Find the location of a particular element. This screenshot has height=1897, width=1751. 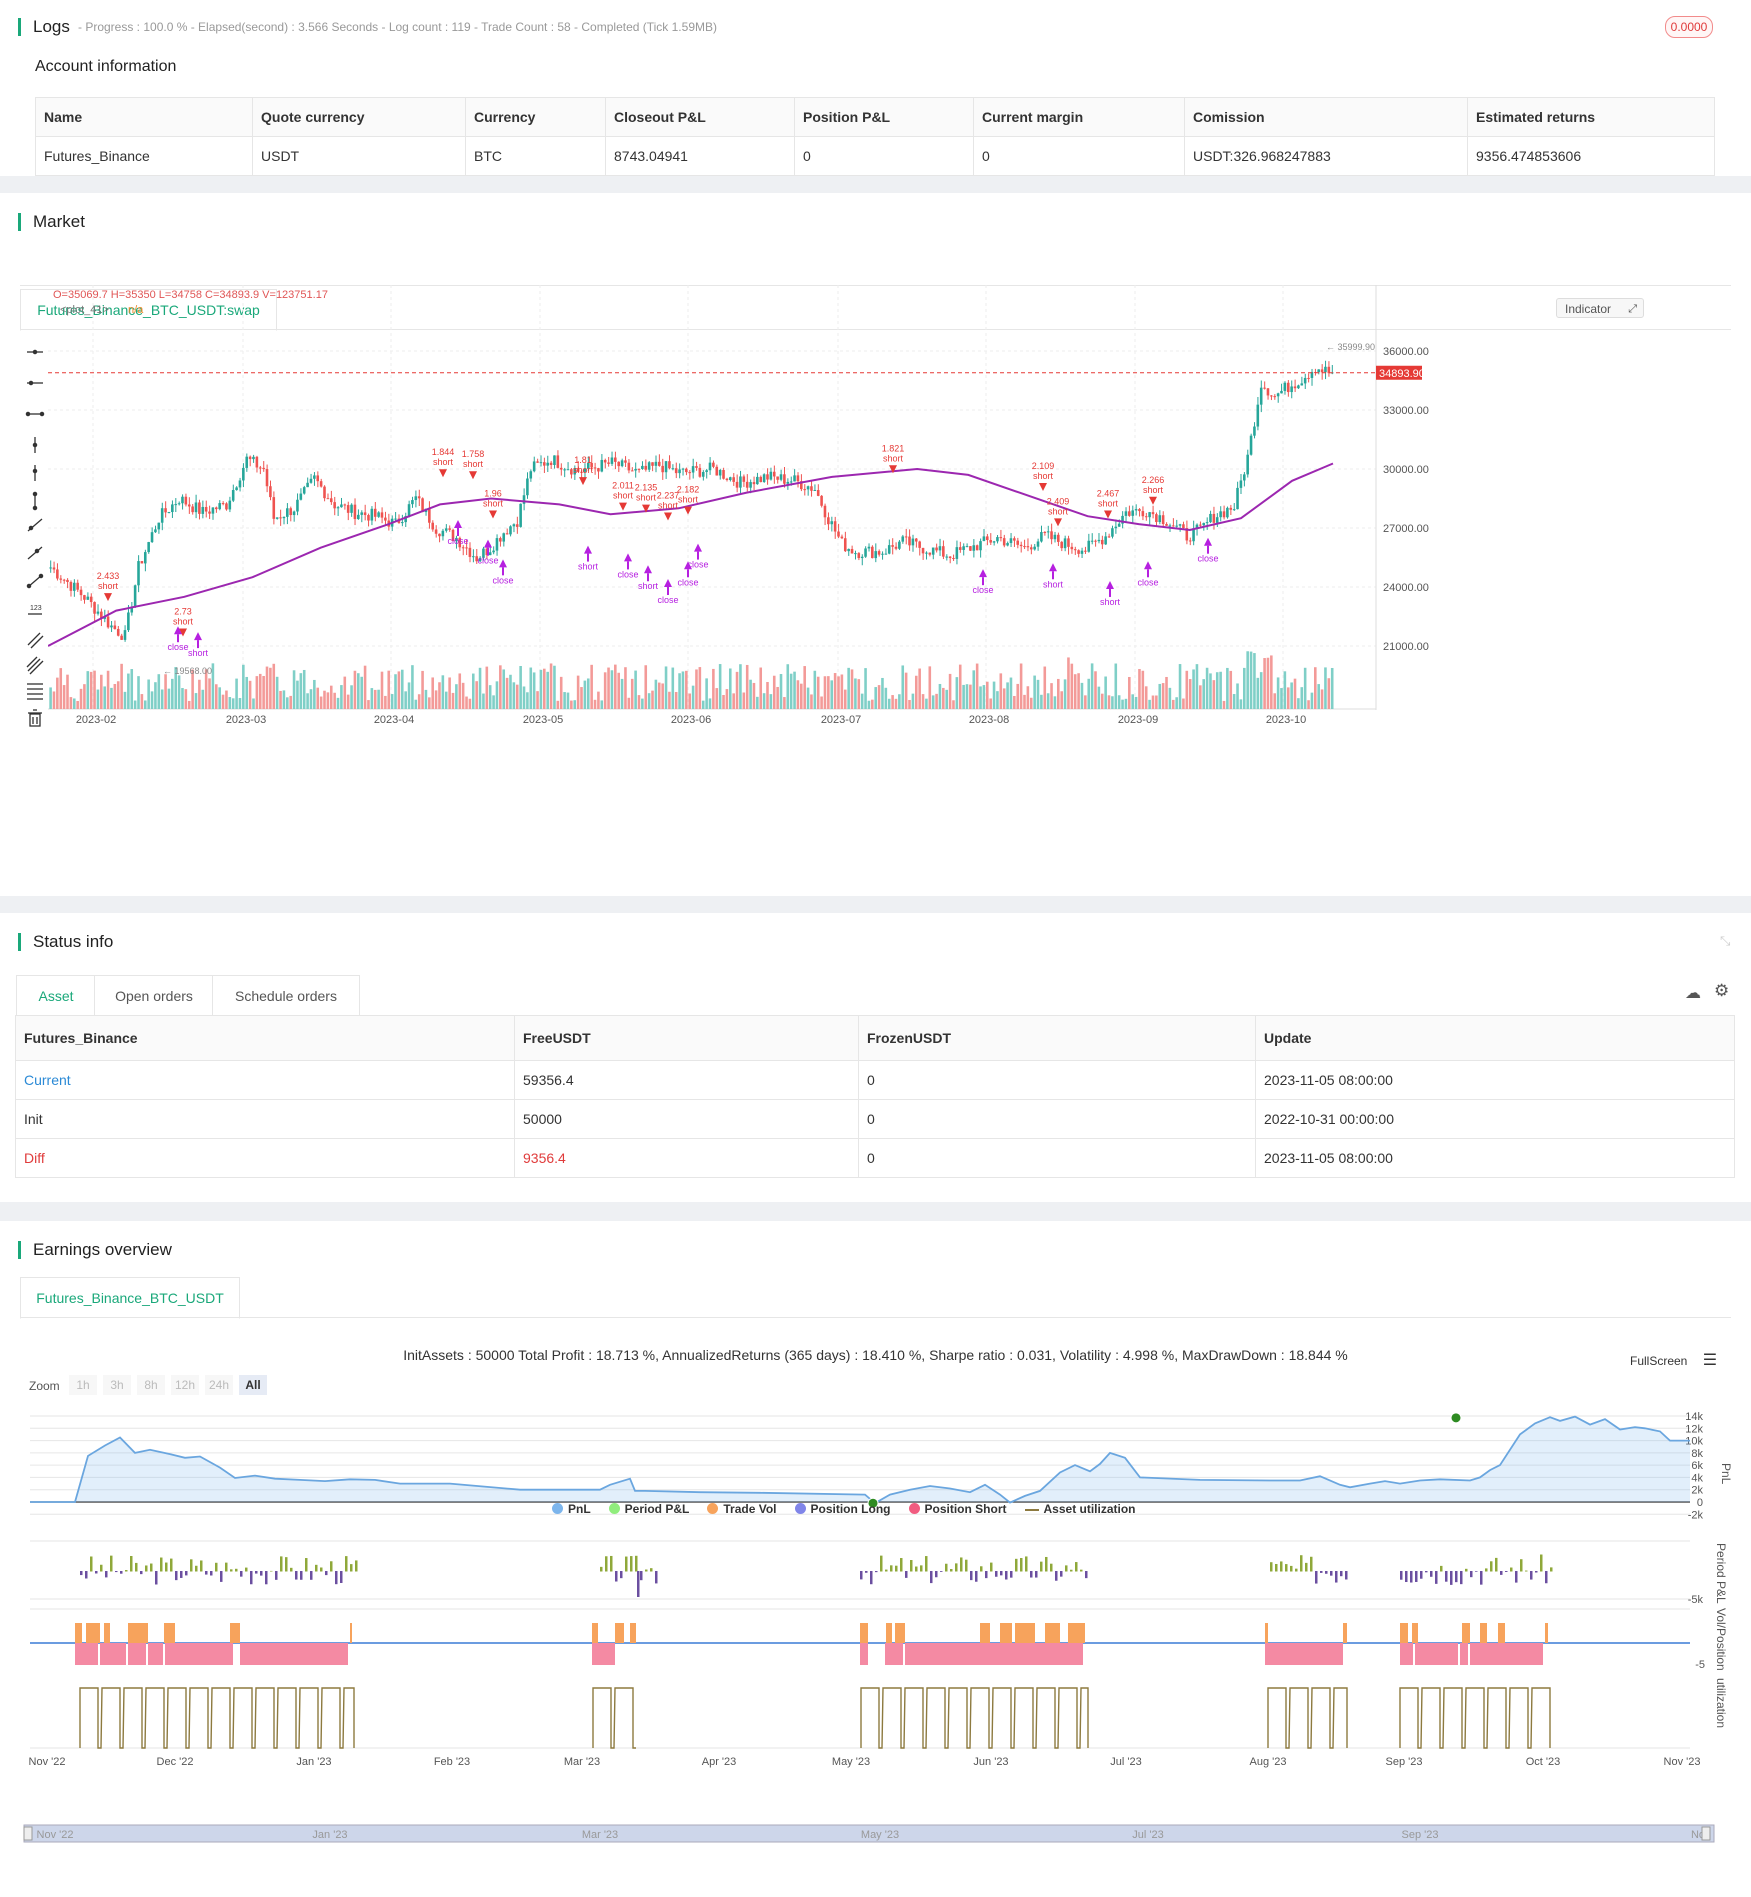

trade-value-label: 1.96 is located at coordinates (493, 494).